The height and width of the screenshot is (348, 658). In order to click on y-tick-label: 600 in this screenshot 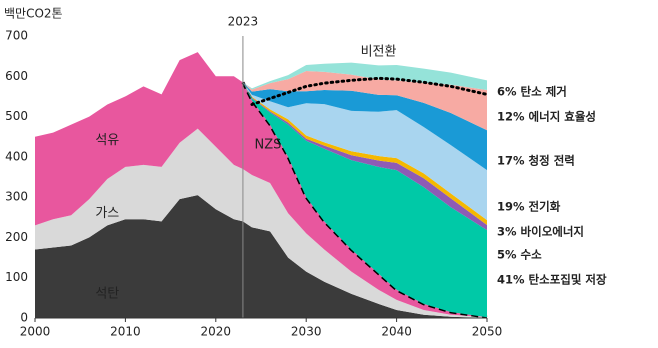, I will do `click(16, 76)`.